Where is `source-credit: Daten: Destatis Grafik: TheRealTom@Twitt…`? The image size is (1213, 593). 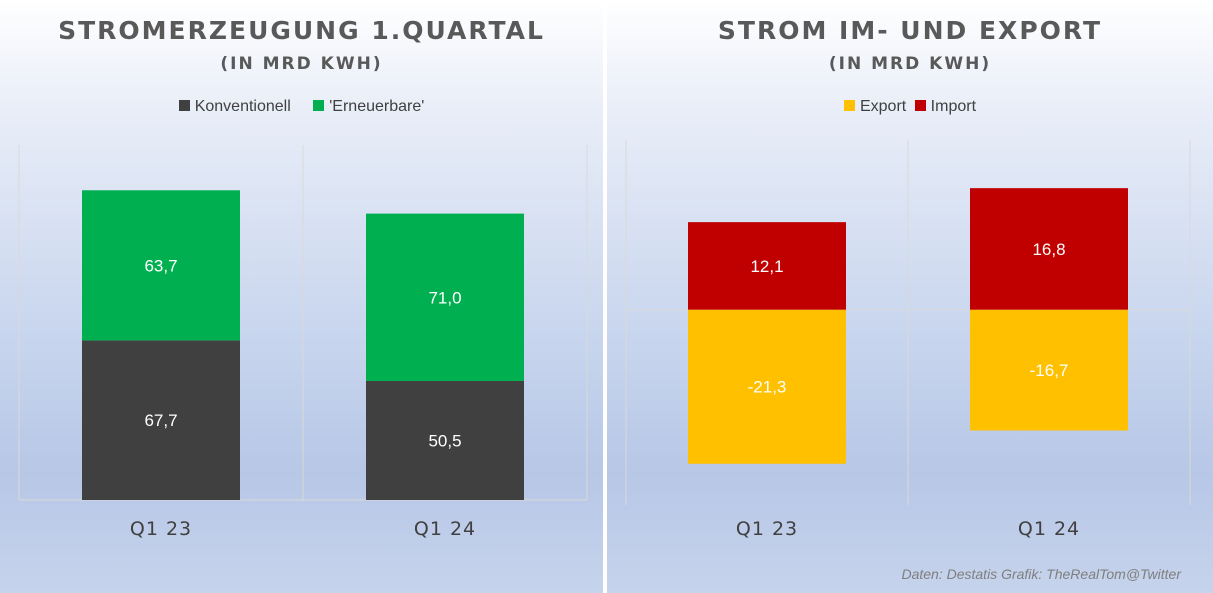
source-credit: Daten: Destatis Grafik: TheRealTom@Twitt… is located at coordinates (1041, 574).